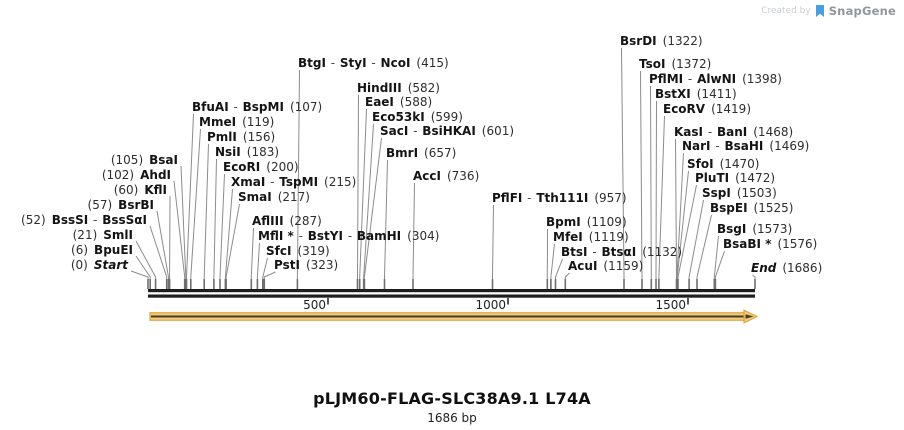 The image size is (904, 430). Describe the element at coordinates (417, 117) in the screenshot. I see `enzyme-label-eco53ki: Eco53kI (599)` at that location.